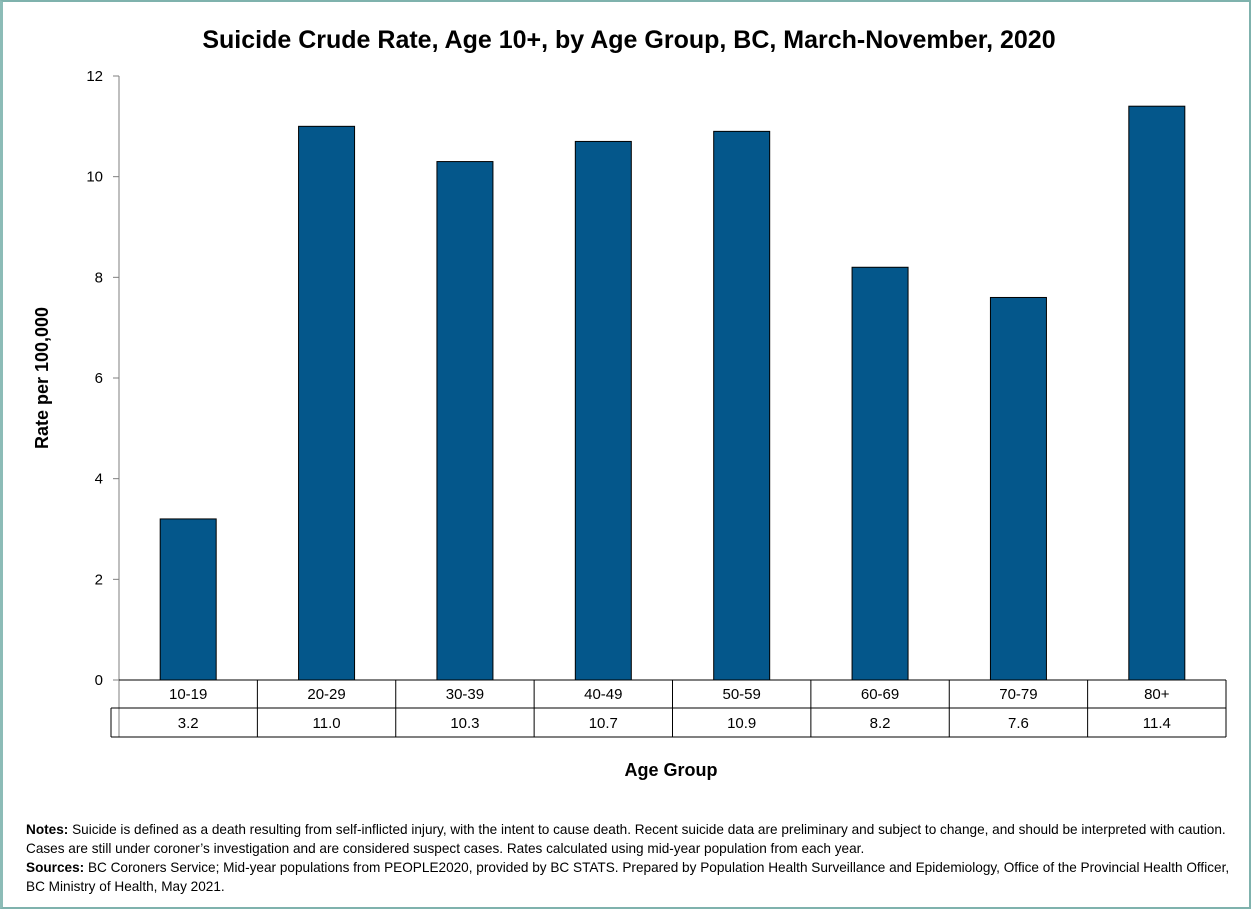  What do you see at coordinates (1018, 694) in the screenshot?
I see `category-label: 70-79` at bounding box center [1018, 694].